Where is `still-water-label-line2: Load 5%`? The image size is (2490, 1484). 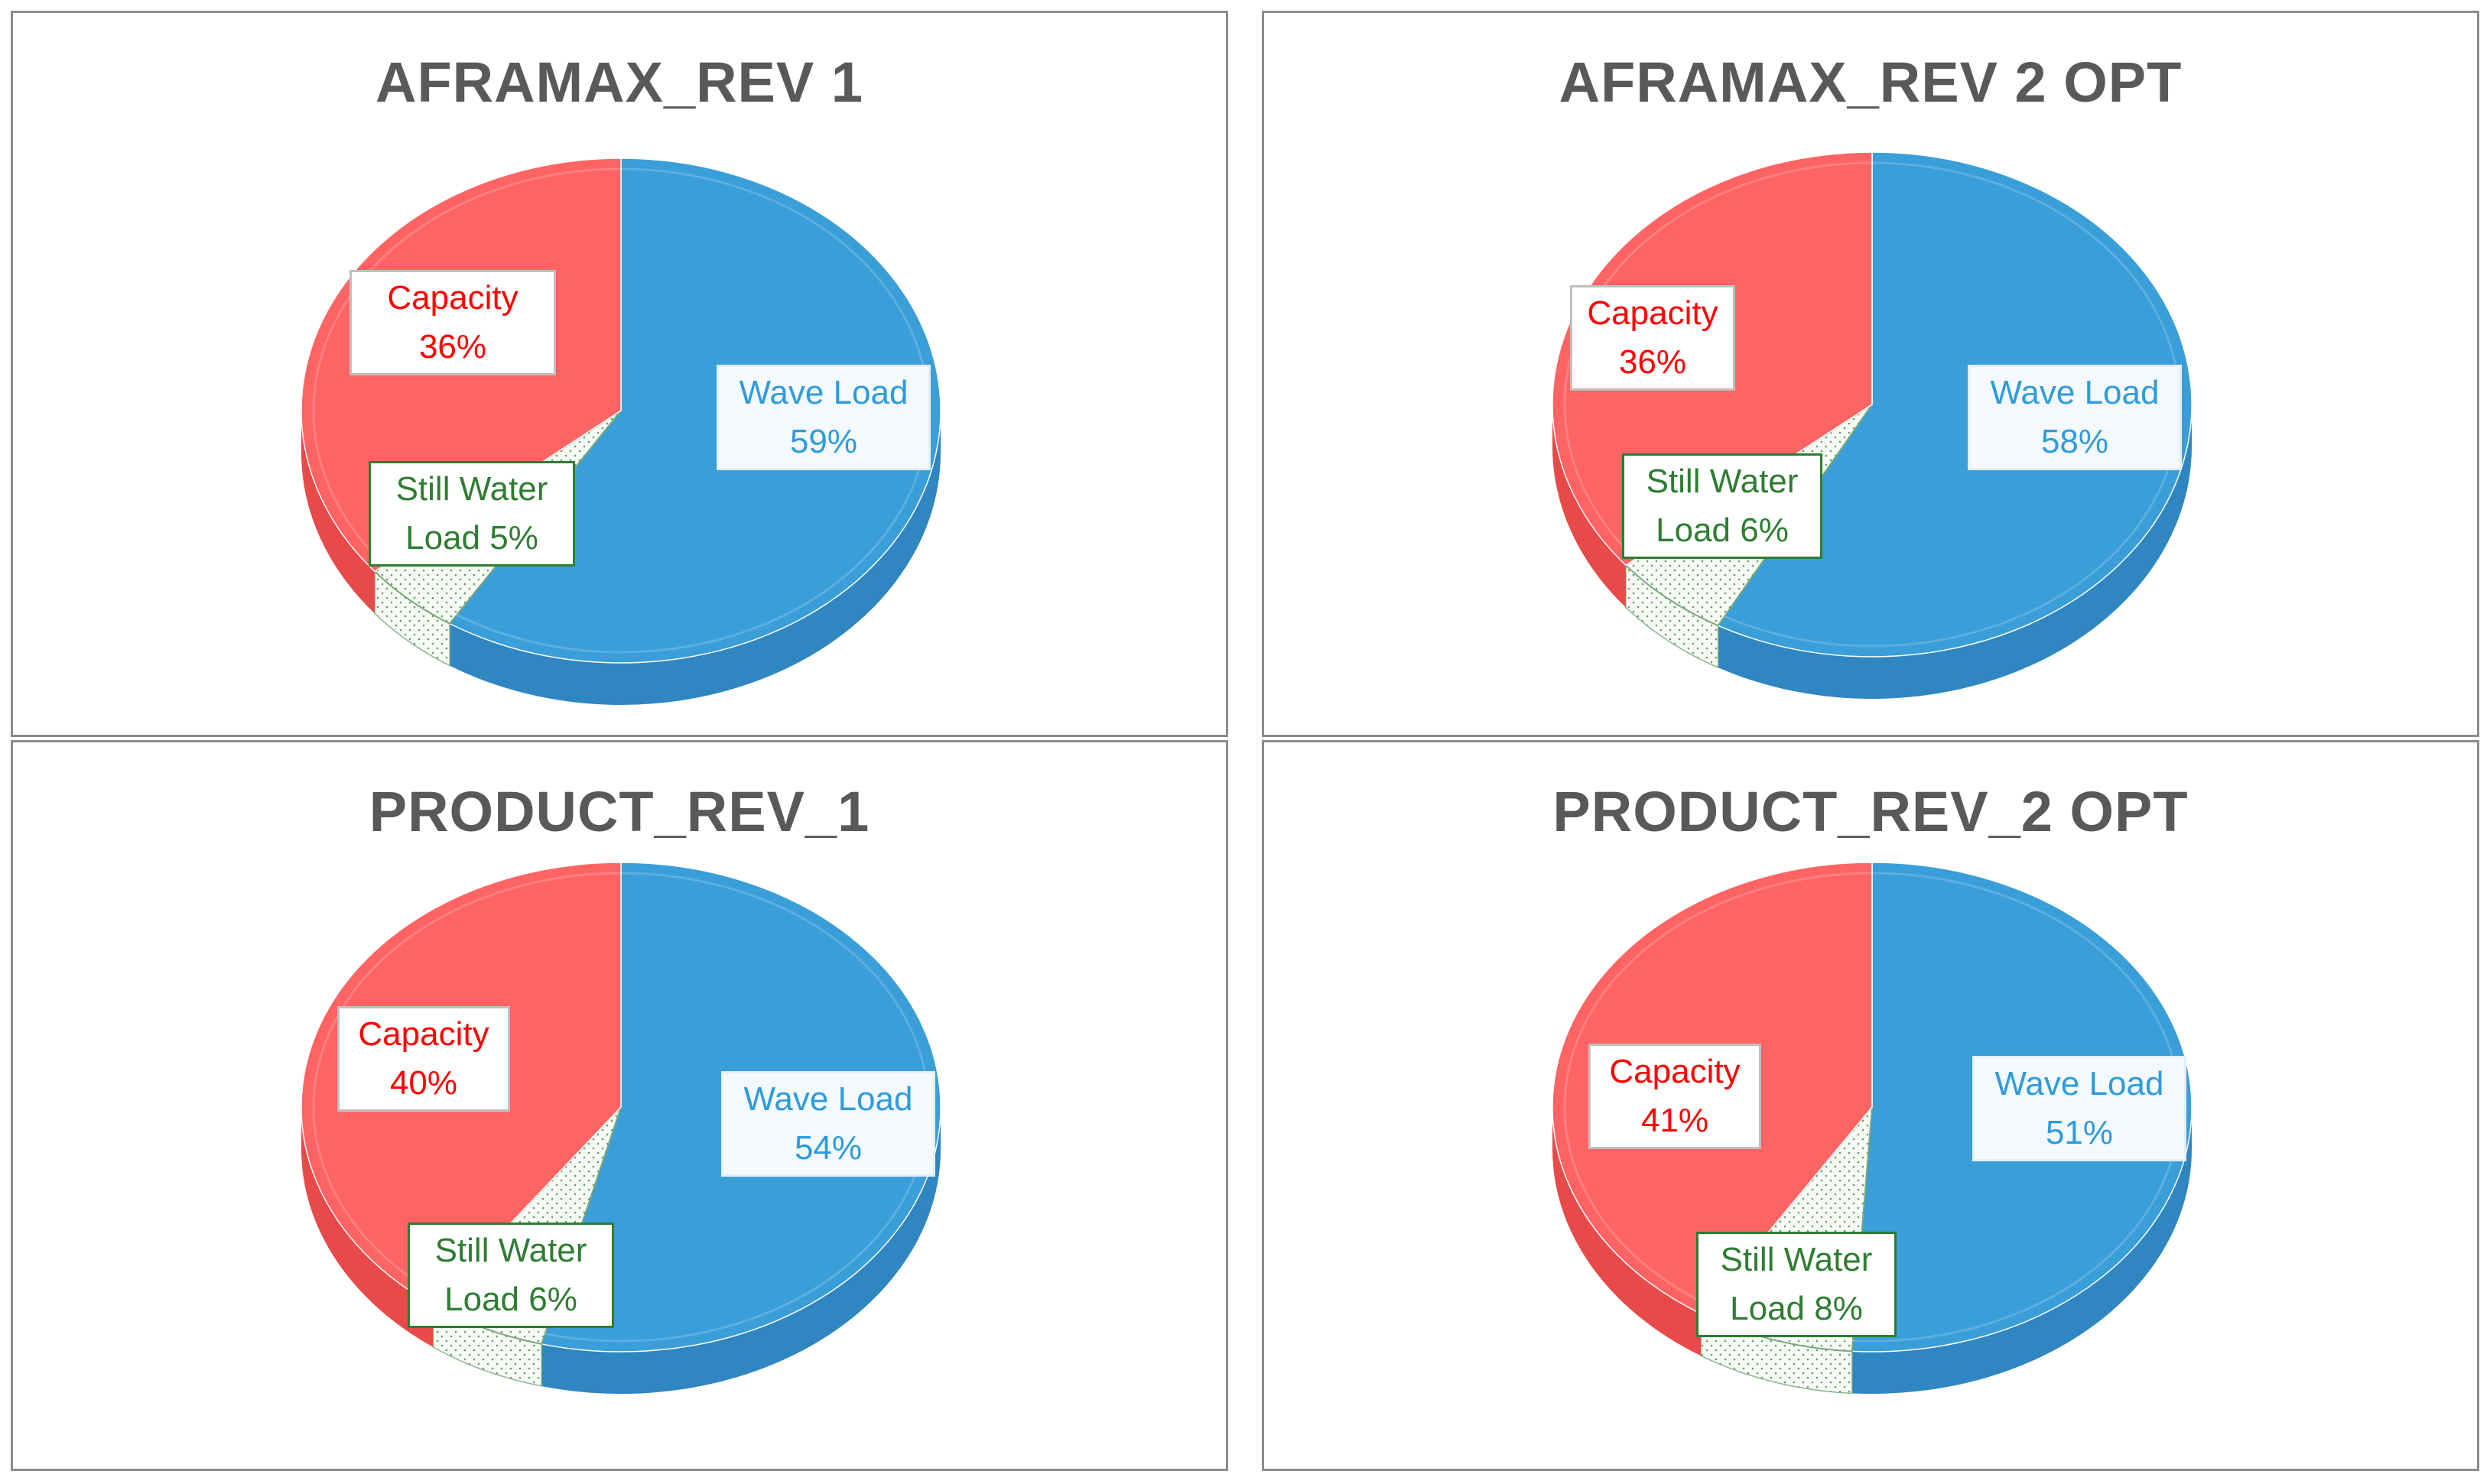 still-water-label-line2: Load 5% is located at coordinates (471, 538).